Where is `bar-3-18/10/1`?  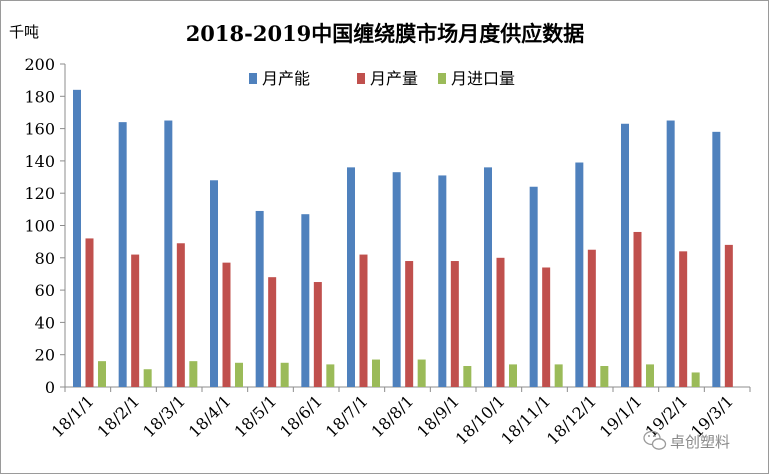
bar-3-18/10/1 is located at coordinates (513, 375).